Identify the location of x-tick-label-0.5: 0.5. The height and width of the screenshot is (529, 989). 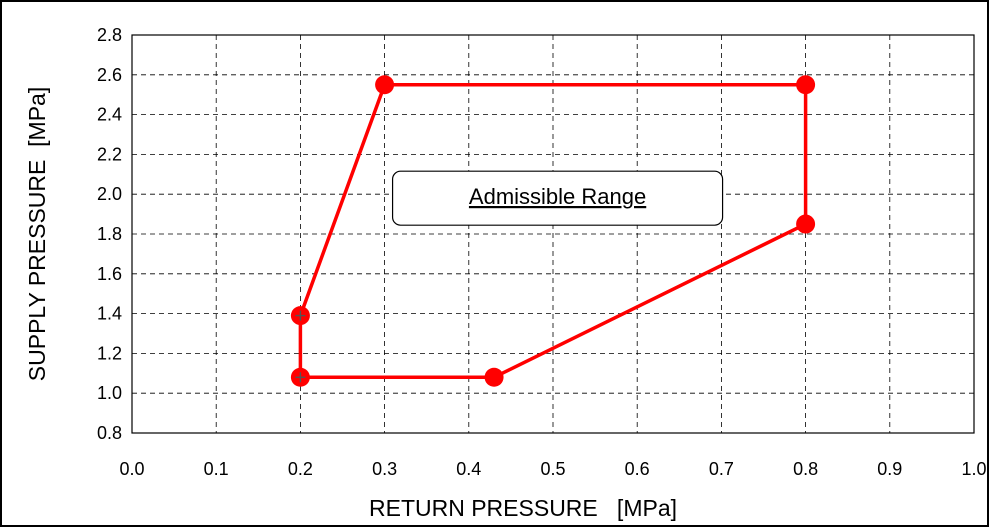
(552, 469).